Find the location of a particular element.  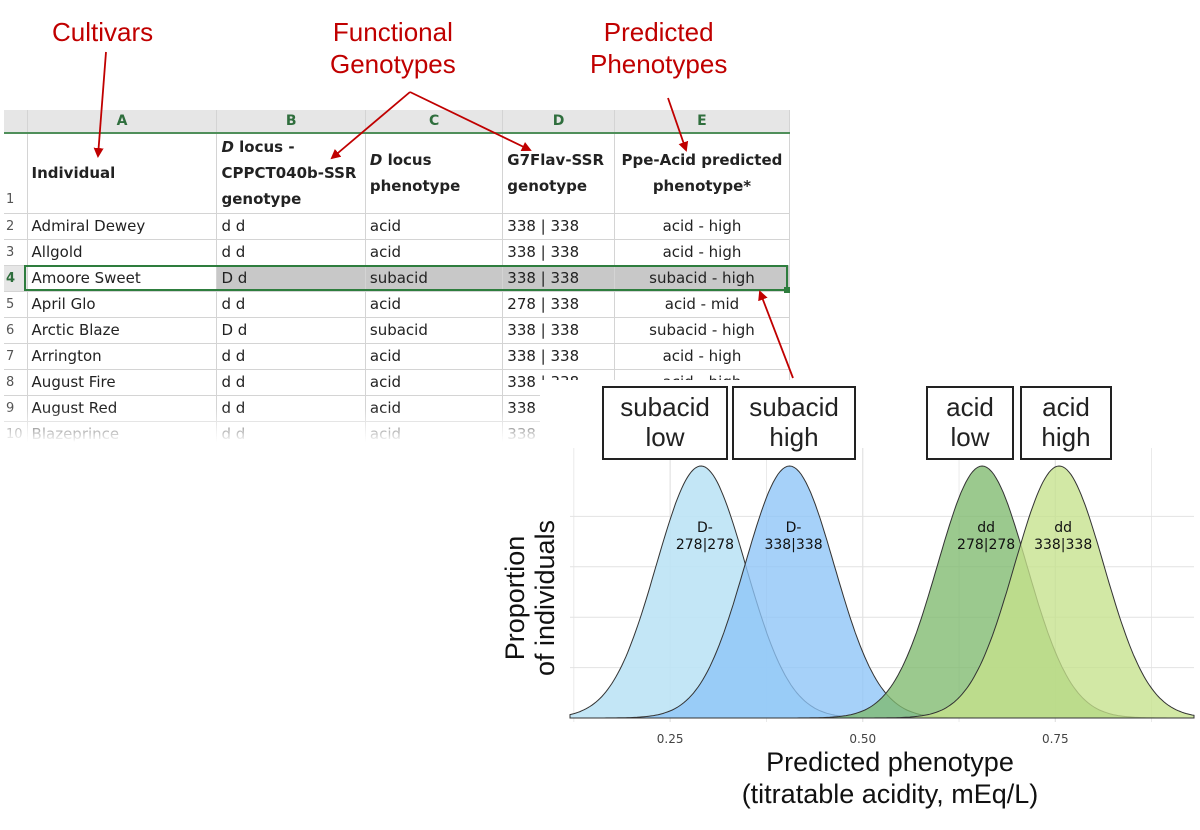

header-predicted-phenotype: Ppe-Acid predicted phenotype* is located at coordinates (702, 173).